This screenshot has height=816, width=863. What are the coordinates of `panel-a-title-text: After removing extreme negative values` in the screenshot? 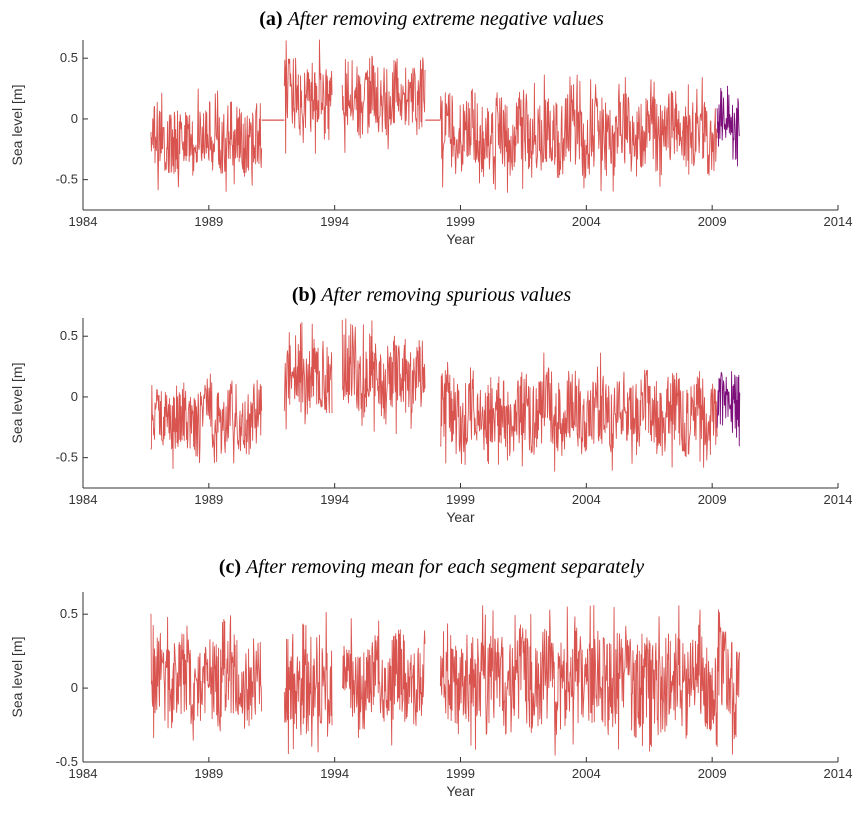 It's located at (445, 19).